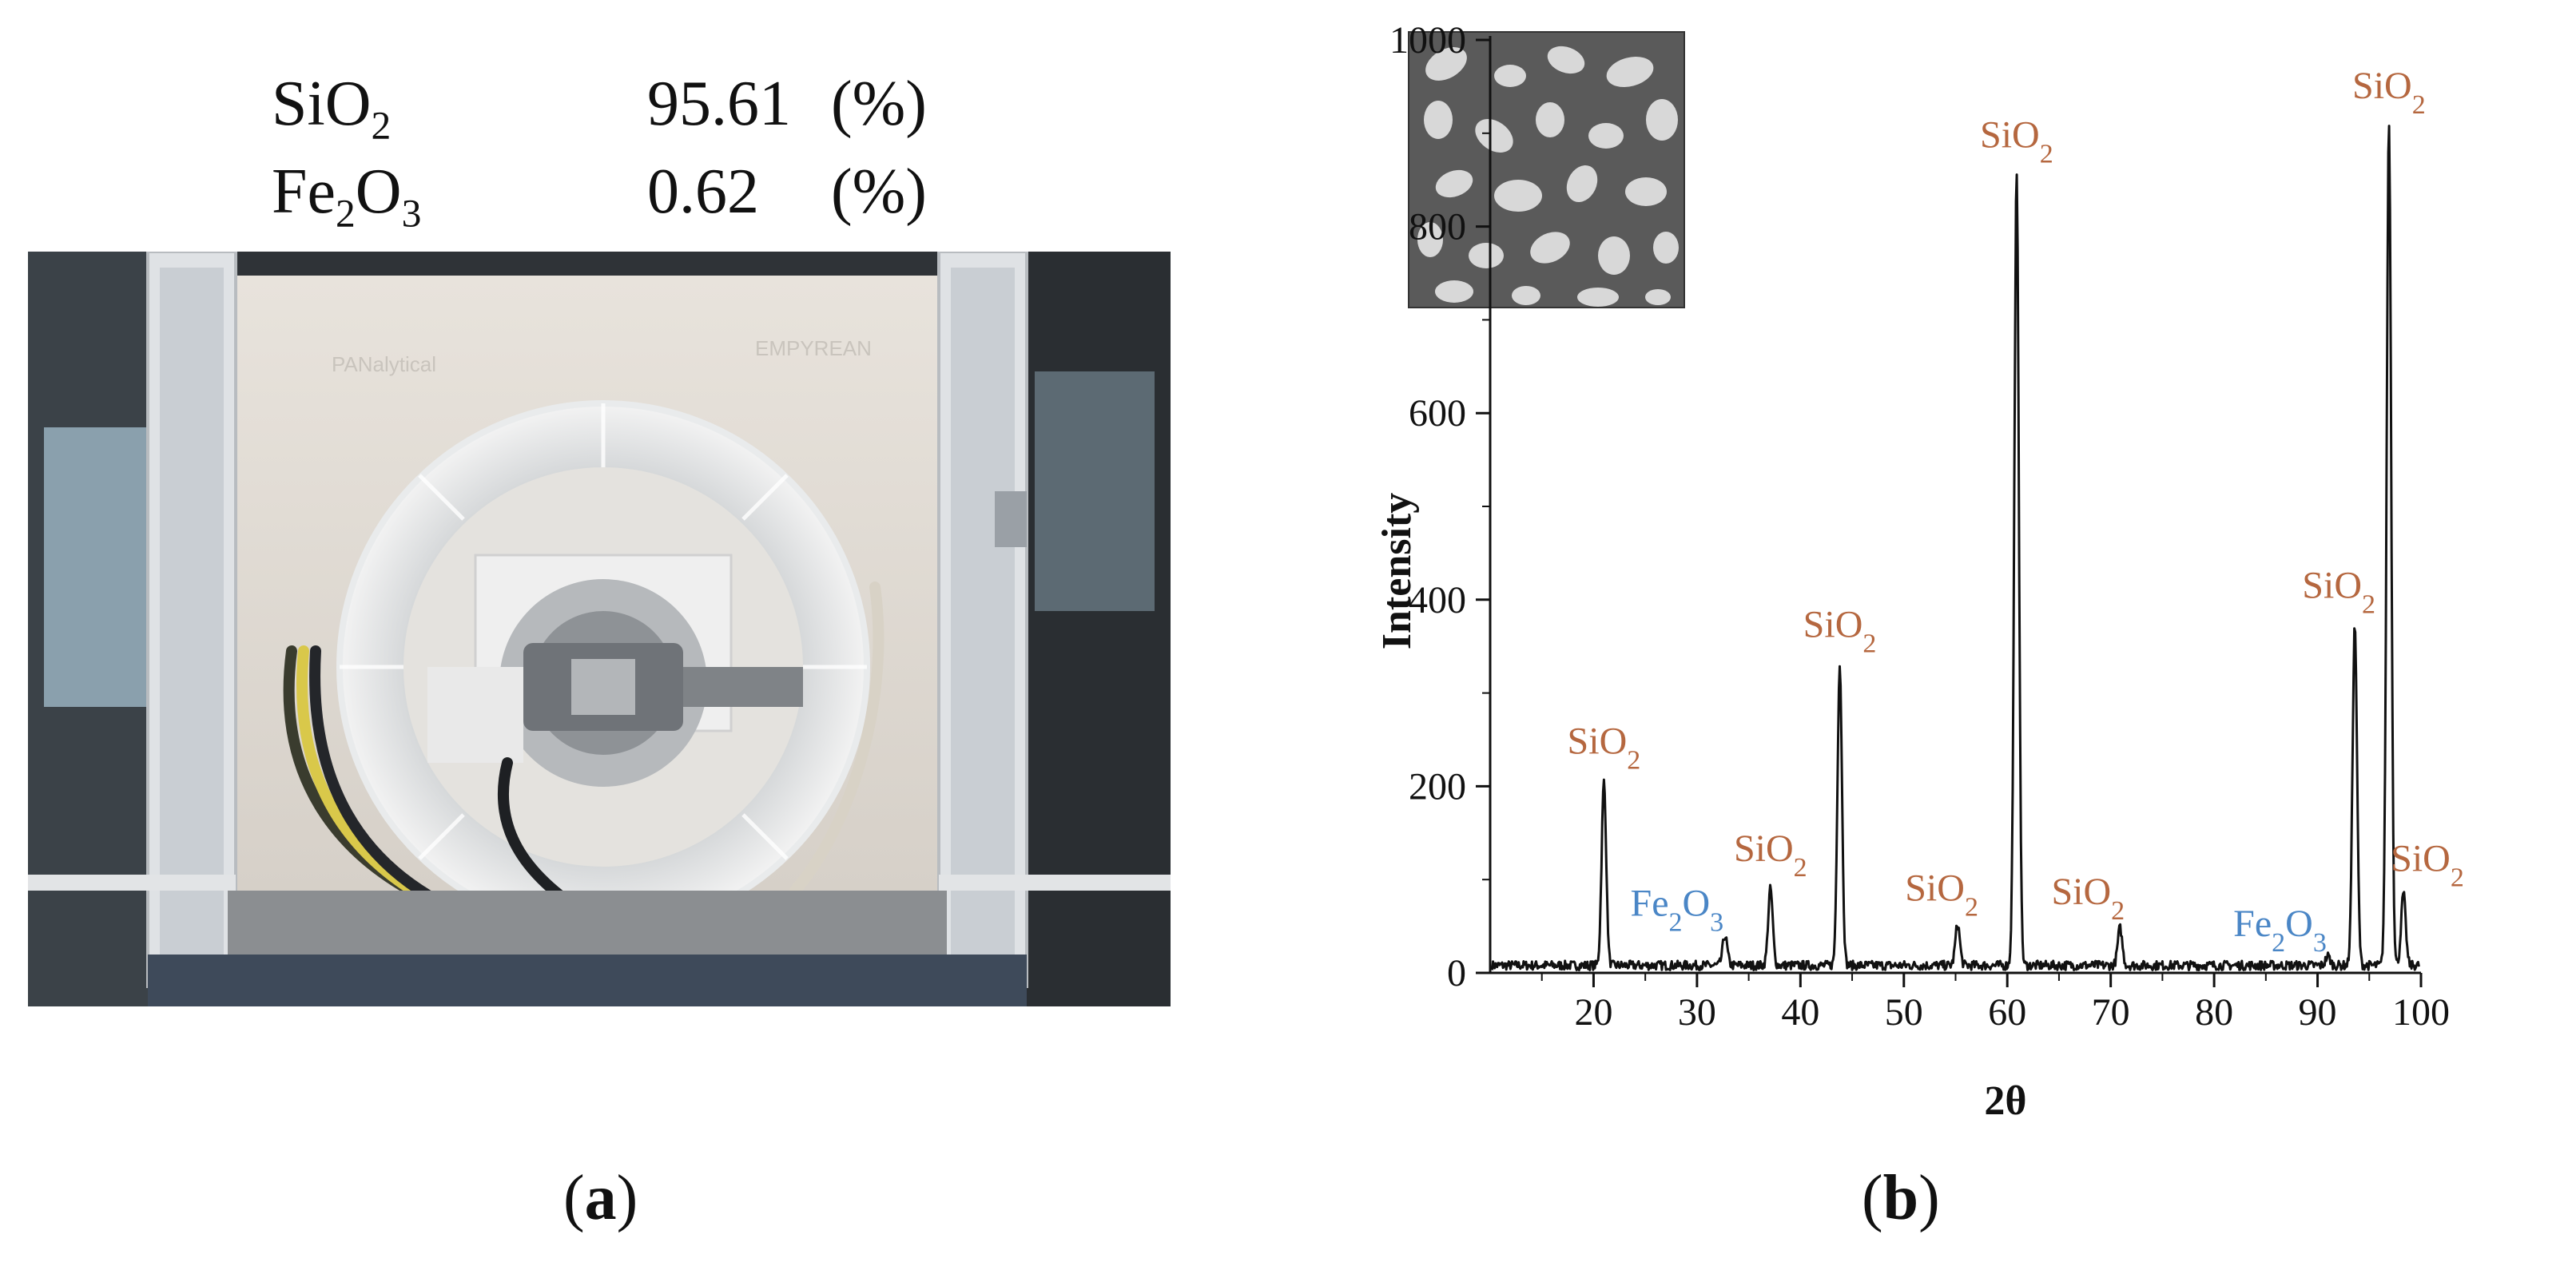  Describe the element at coordinates (1437, 786) in the screenshot. I see `y-tick-label: 200` at that location.